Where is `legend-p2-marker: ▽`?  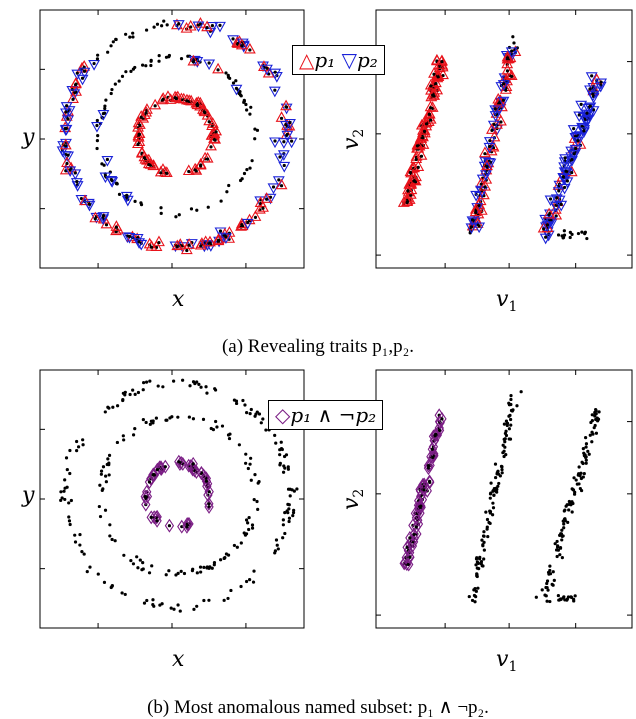
legend-p2-marker: ▽ is located at coordinates (349, 60).